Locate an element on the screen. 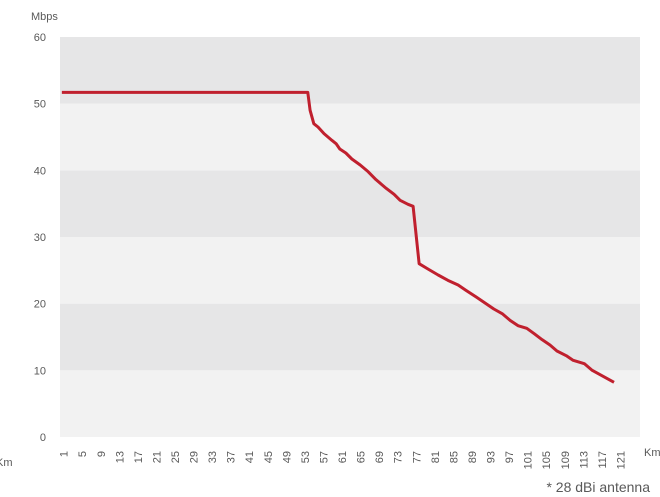 The height and width of the screenshot is (497, 660). x-tick-label: 9 is located at coordinates (102, 454).